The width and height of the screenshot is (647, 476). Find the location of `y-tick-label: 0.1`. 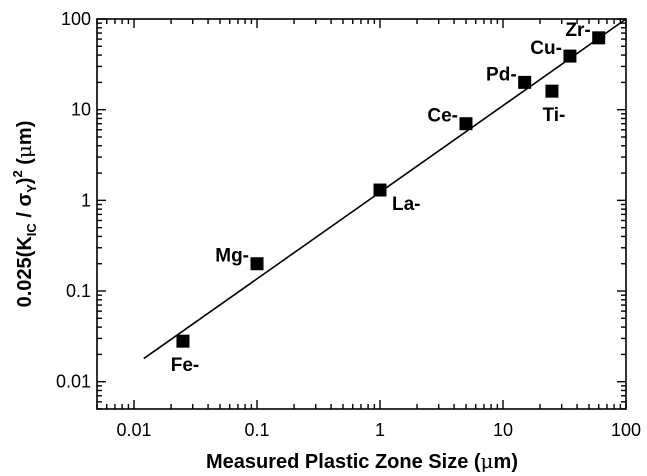

y-tick-label: 0.1 is located at coordinates (78, 291).